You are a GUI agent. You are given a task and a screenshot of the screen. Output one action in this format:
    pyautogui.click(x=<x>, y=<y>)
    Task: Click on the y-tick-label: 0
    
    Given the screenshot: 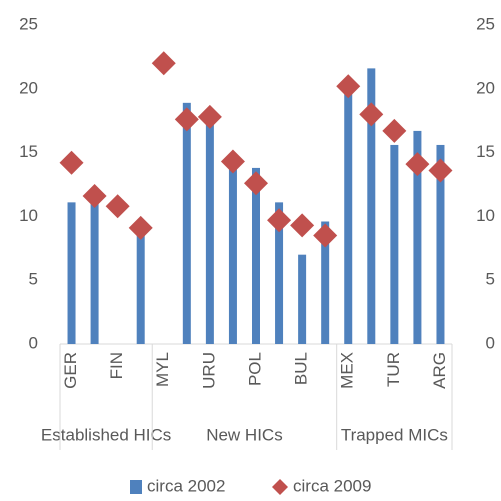 What is the action you would take?
    pyautogui.click(x=33, y=342)
    